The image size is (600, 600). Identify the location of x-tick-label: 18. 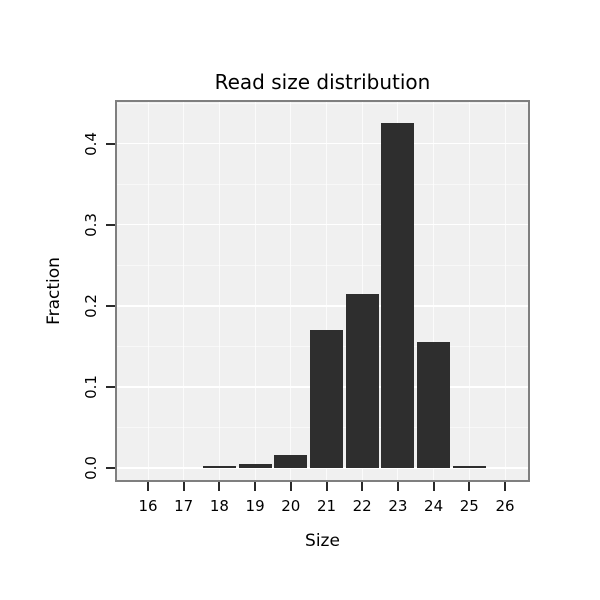
(219, 506).